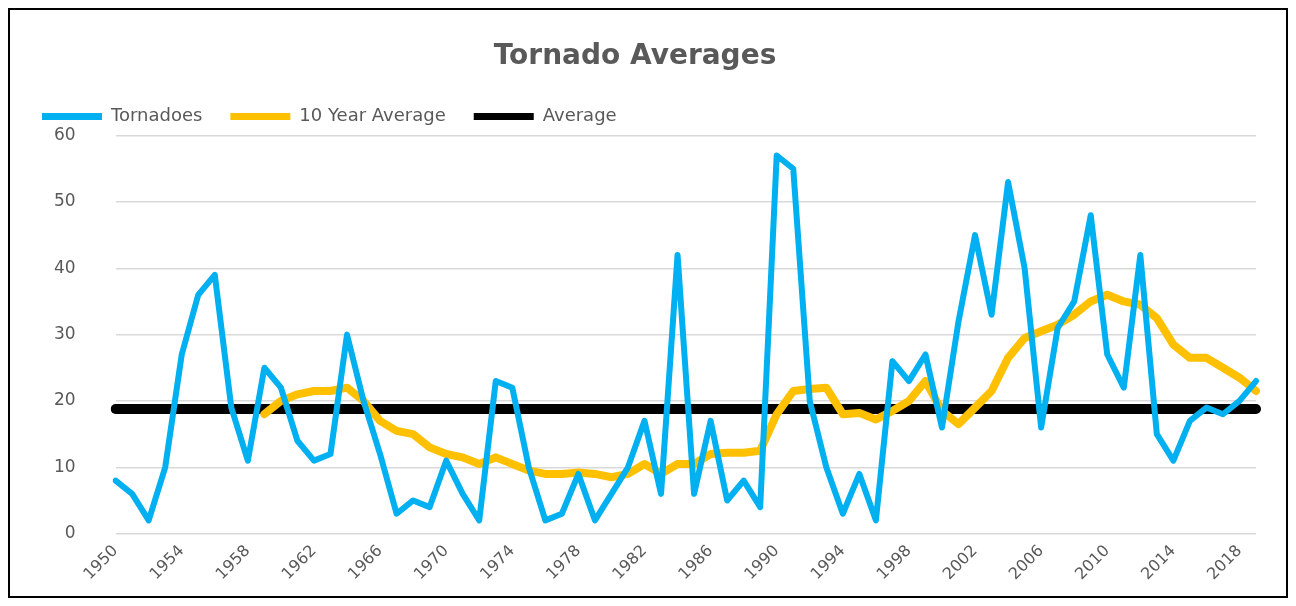 This screenshot has width=1296, height=606. What do you see at coordinates (64, 134) in the screenshot?
I see `y-tick-label: 60` at bounding box center [64, 134].